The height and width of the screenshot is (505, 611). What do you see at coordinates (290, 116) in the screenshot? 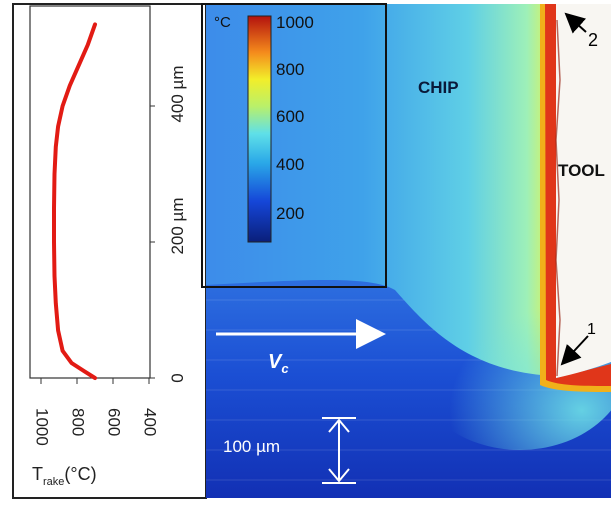
I see `colorbar-tick-600: 600` at bounding box center [290, 116].